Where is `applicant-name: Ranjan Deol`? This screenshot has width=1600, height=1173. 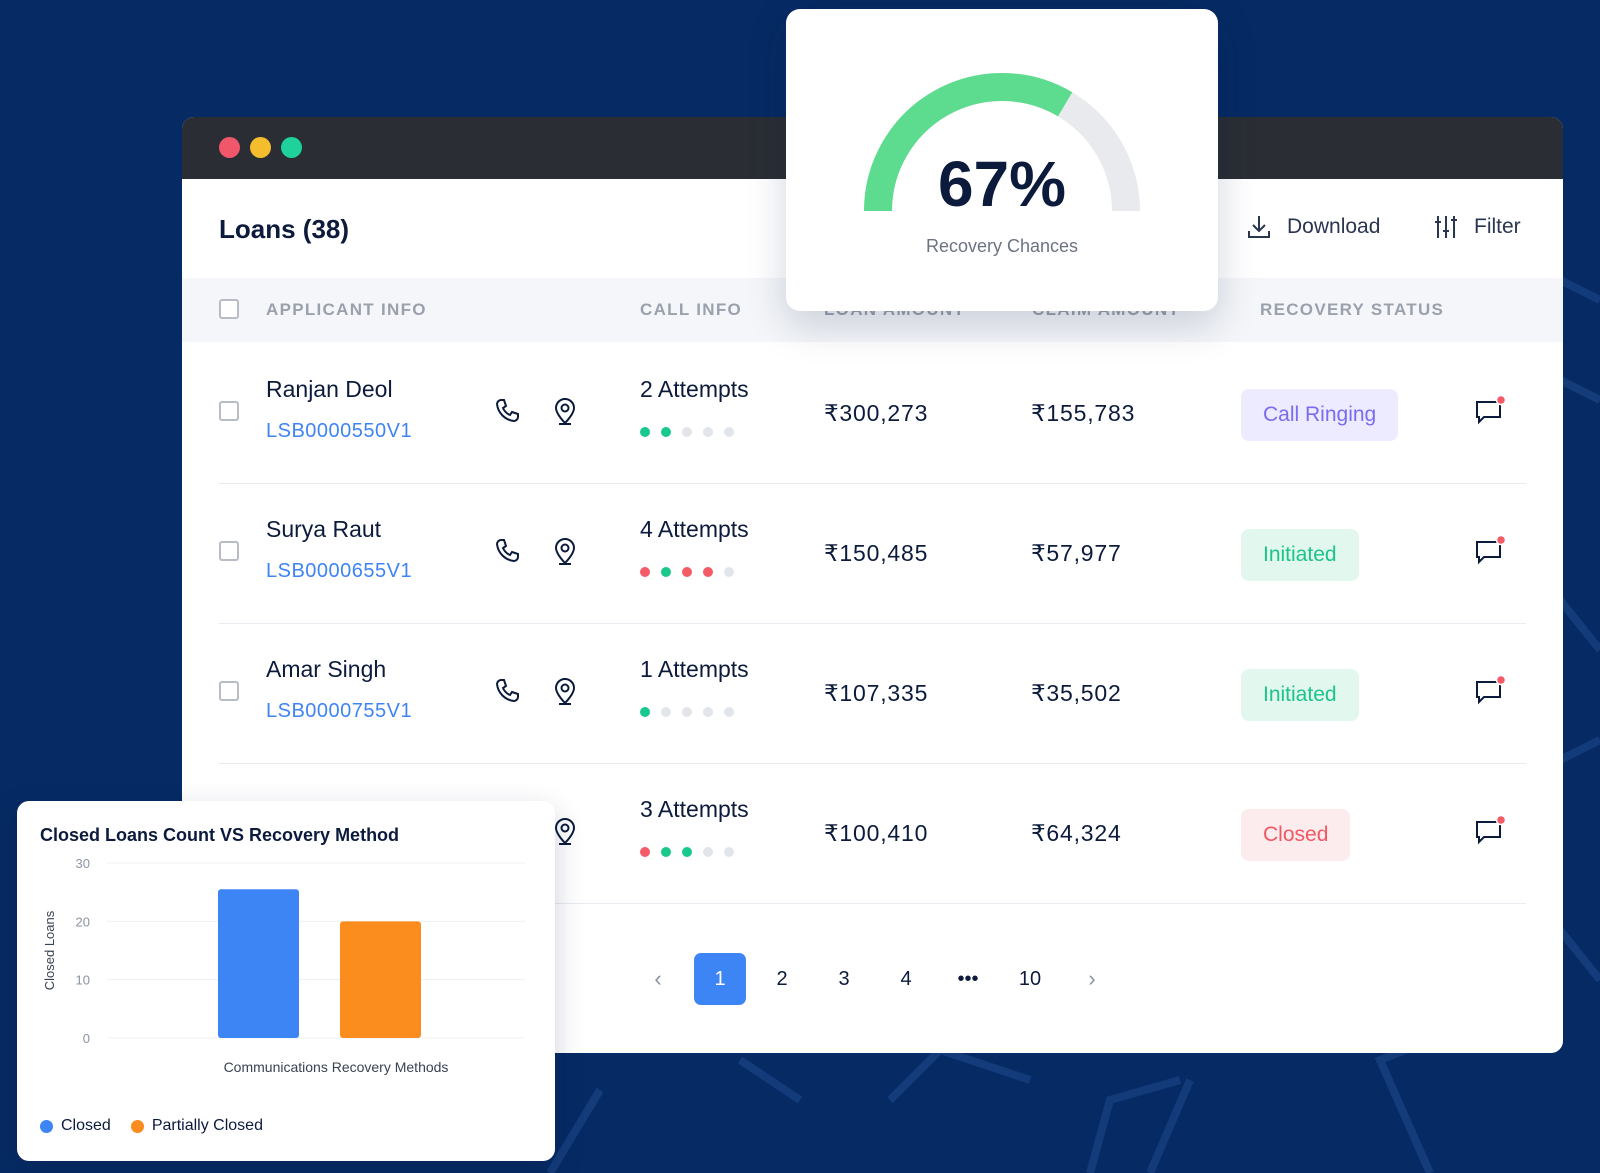
applicant-name: Ranjan Deol is located at coordinates (329, 389).